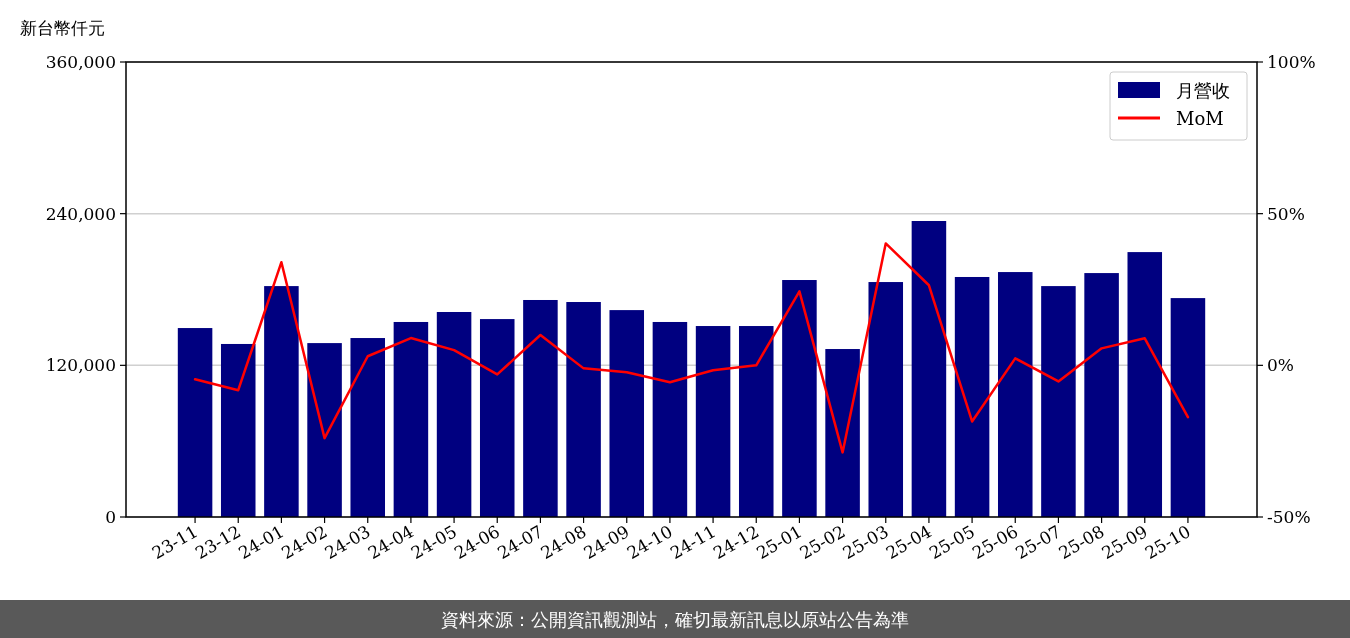 This screenshot has height=638, width=1350. Describe the element at coordinates (80, 213) in the screenshot. I see `y-tick-label: 240,000` at that location.